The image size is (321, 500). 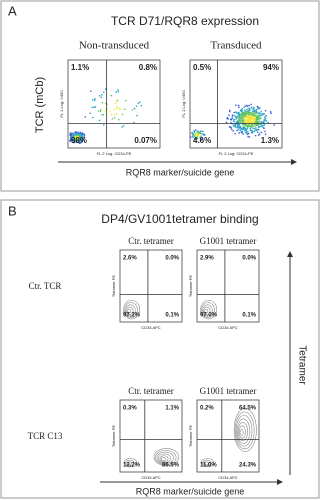 I want to click on quadrant-value: 0.2%, so click(x=207, y=409).